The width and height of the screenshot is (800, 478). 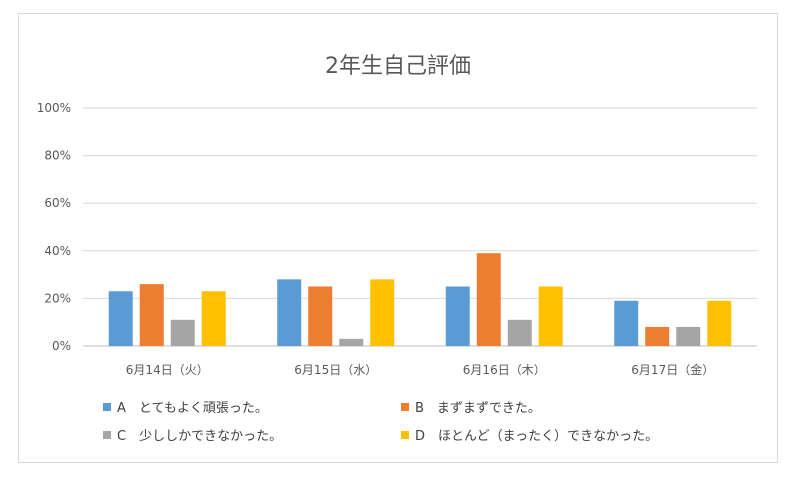 What do you see at coordinates (167, 370) in the screenshot?
I see `x-tick-label: 6月14日（火）` at bounding box center [167, 370].